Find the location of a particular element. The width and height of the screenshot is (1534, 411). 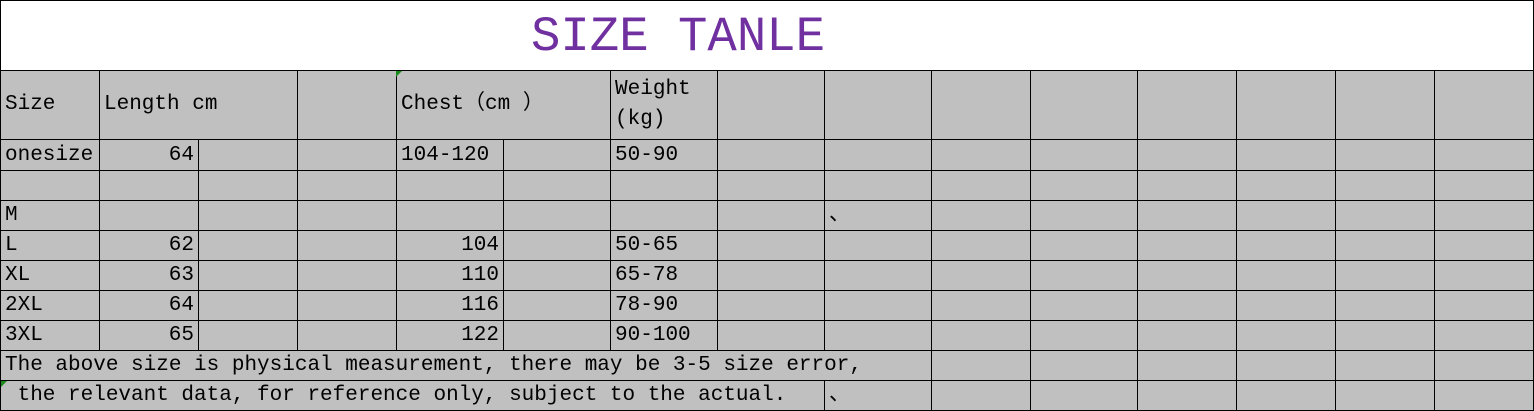

table-row: XL 63 110 65-78 is located at coordinates (767, 275).